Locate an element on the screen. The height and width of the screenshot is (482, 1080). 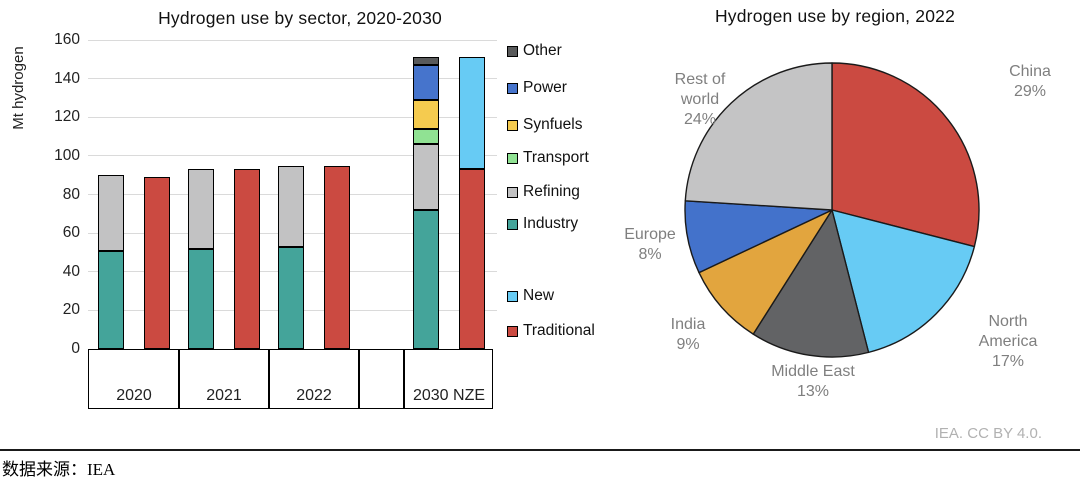
pie-slice-label-rest-of-world: Rest of world 24% is located at coordinates (700, 99).